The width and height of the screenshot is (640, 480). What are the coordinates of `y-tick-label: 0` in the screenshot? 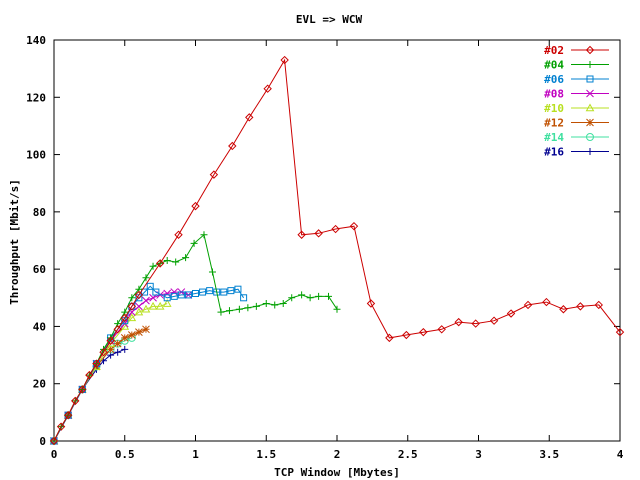 It's located at (42, 441).